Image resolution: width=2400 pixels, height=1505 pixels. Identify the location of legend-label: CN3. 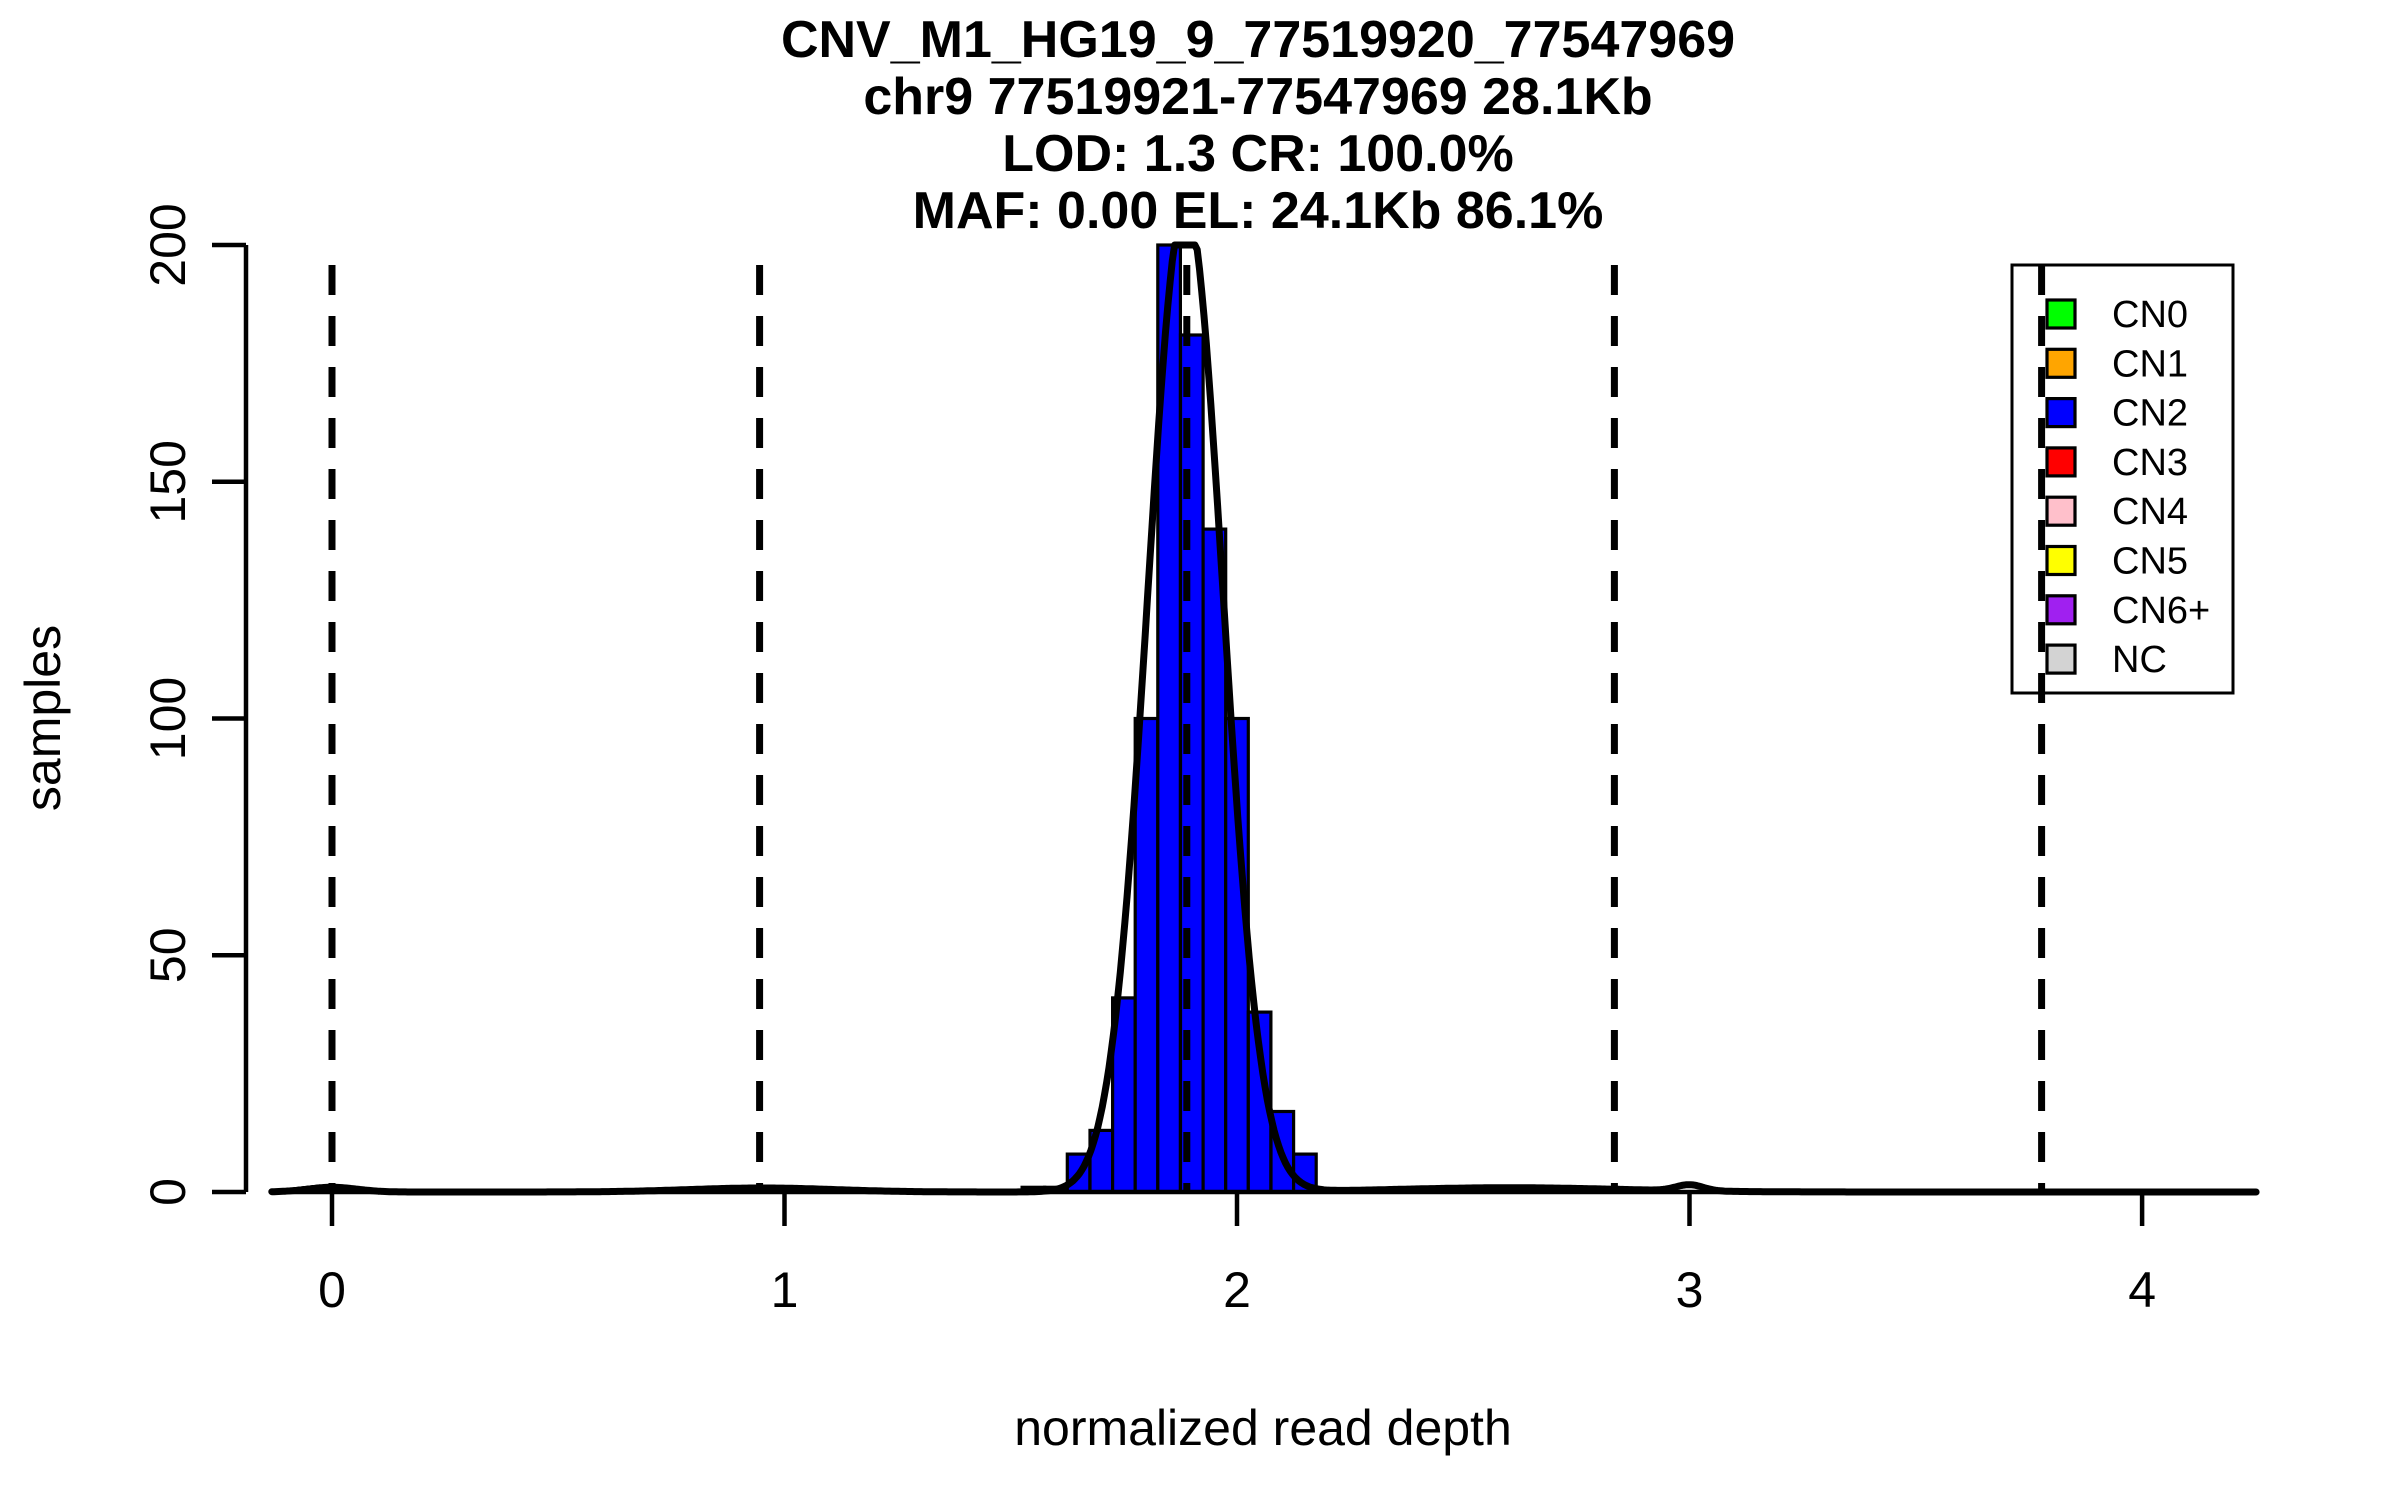
(2150, 463).